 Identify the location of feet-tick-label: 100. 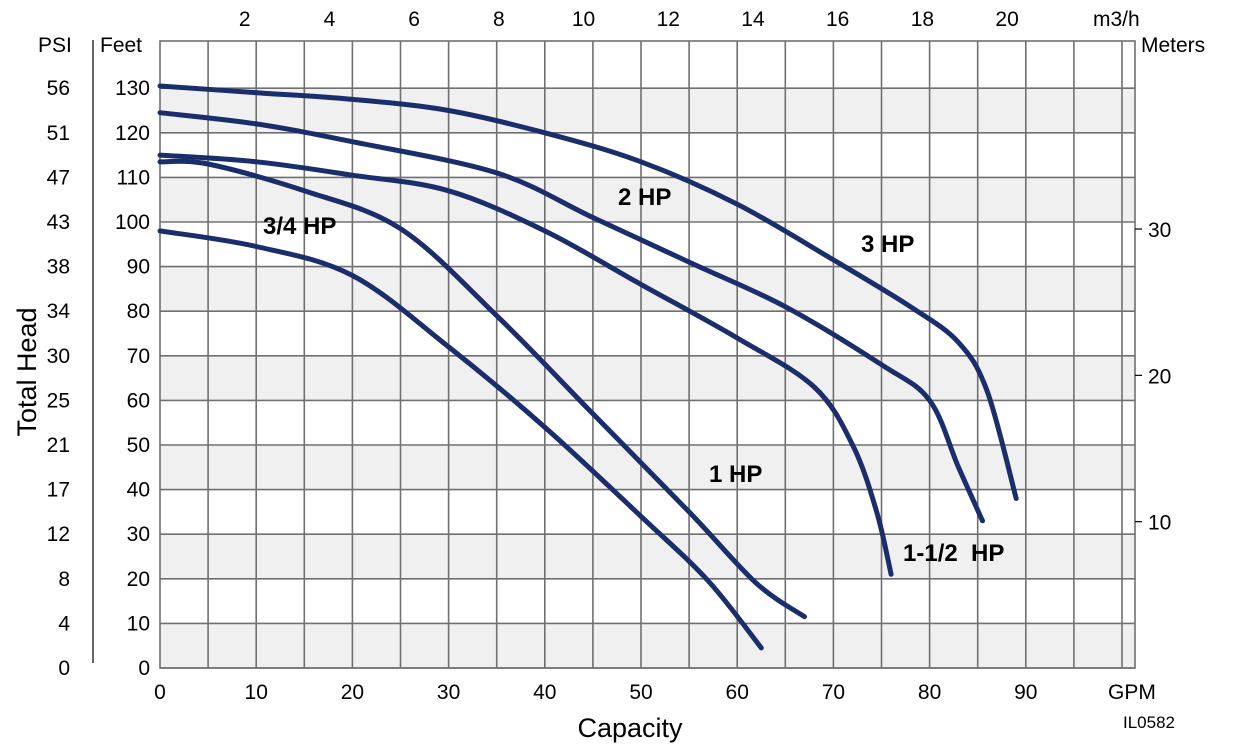
(132, 222).